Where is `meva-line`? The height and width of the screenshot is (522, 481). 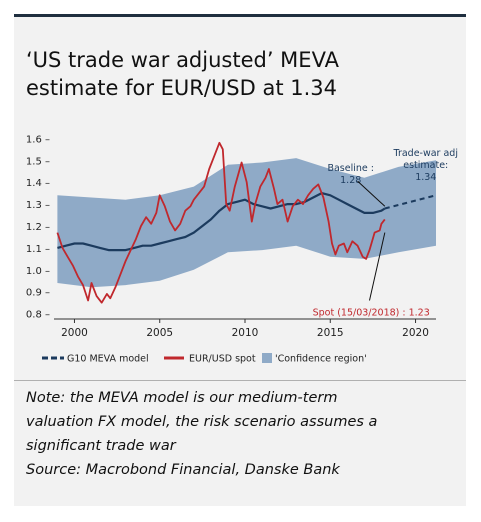 meva-line is located at coordinates (221, 222).